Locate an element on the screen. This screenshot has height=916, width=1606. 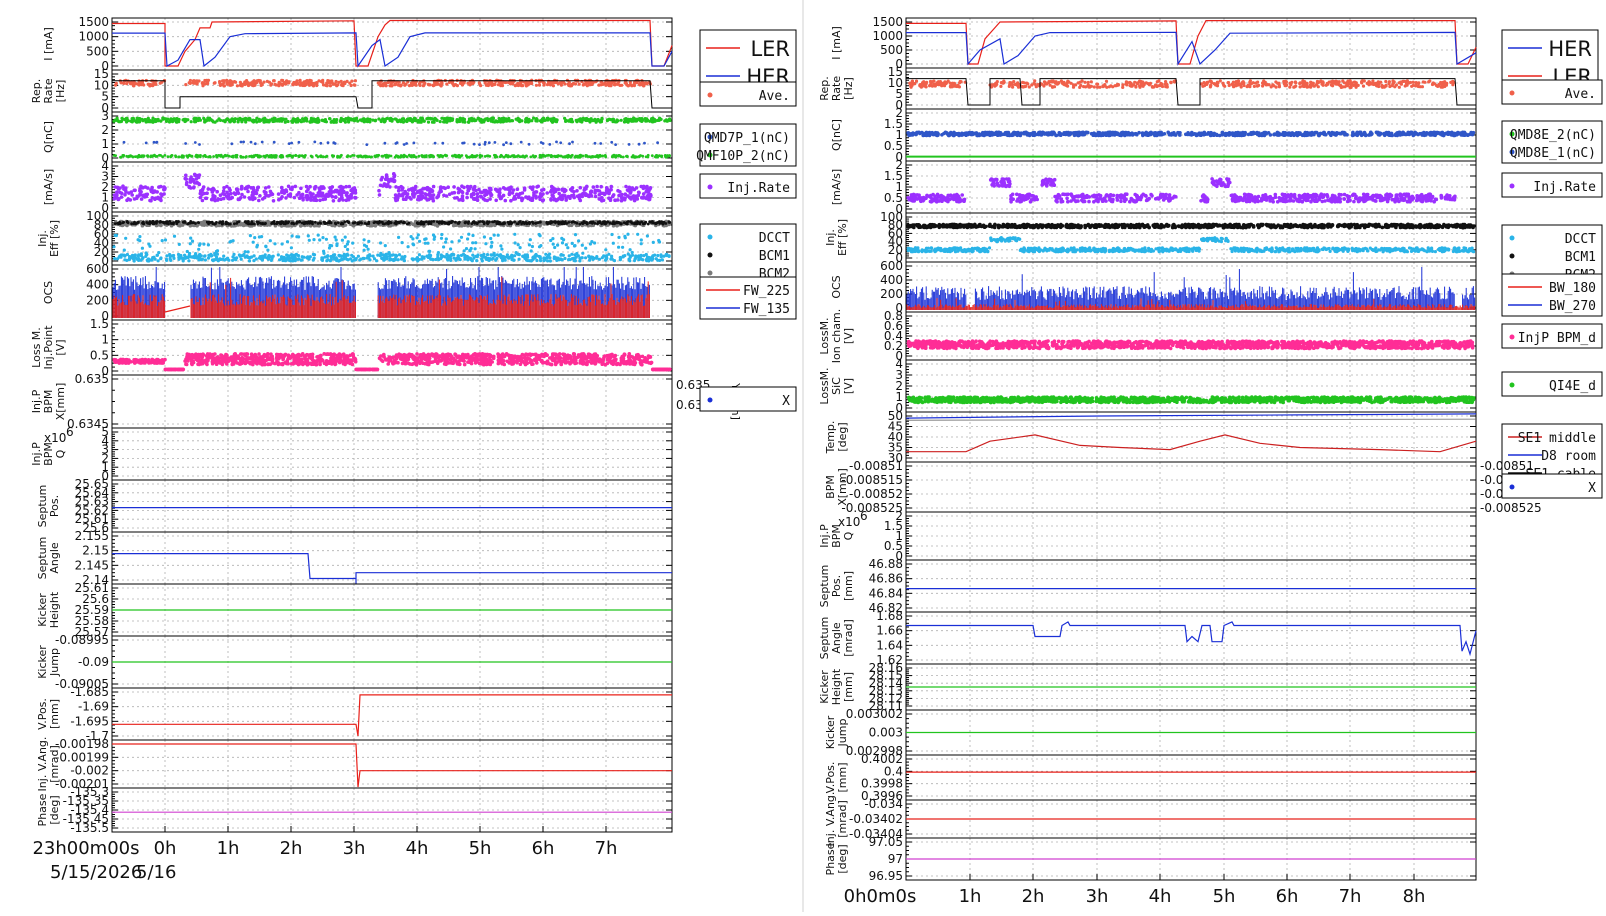
y-tick-label: 600 is located at coordinates (97, 269).